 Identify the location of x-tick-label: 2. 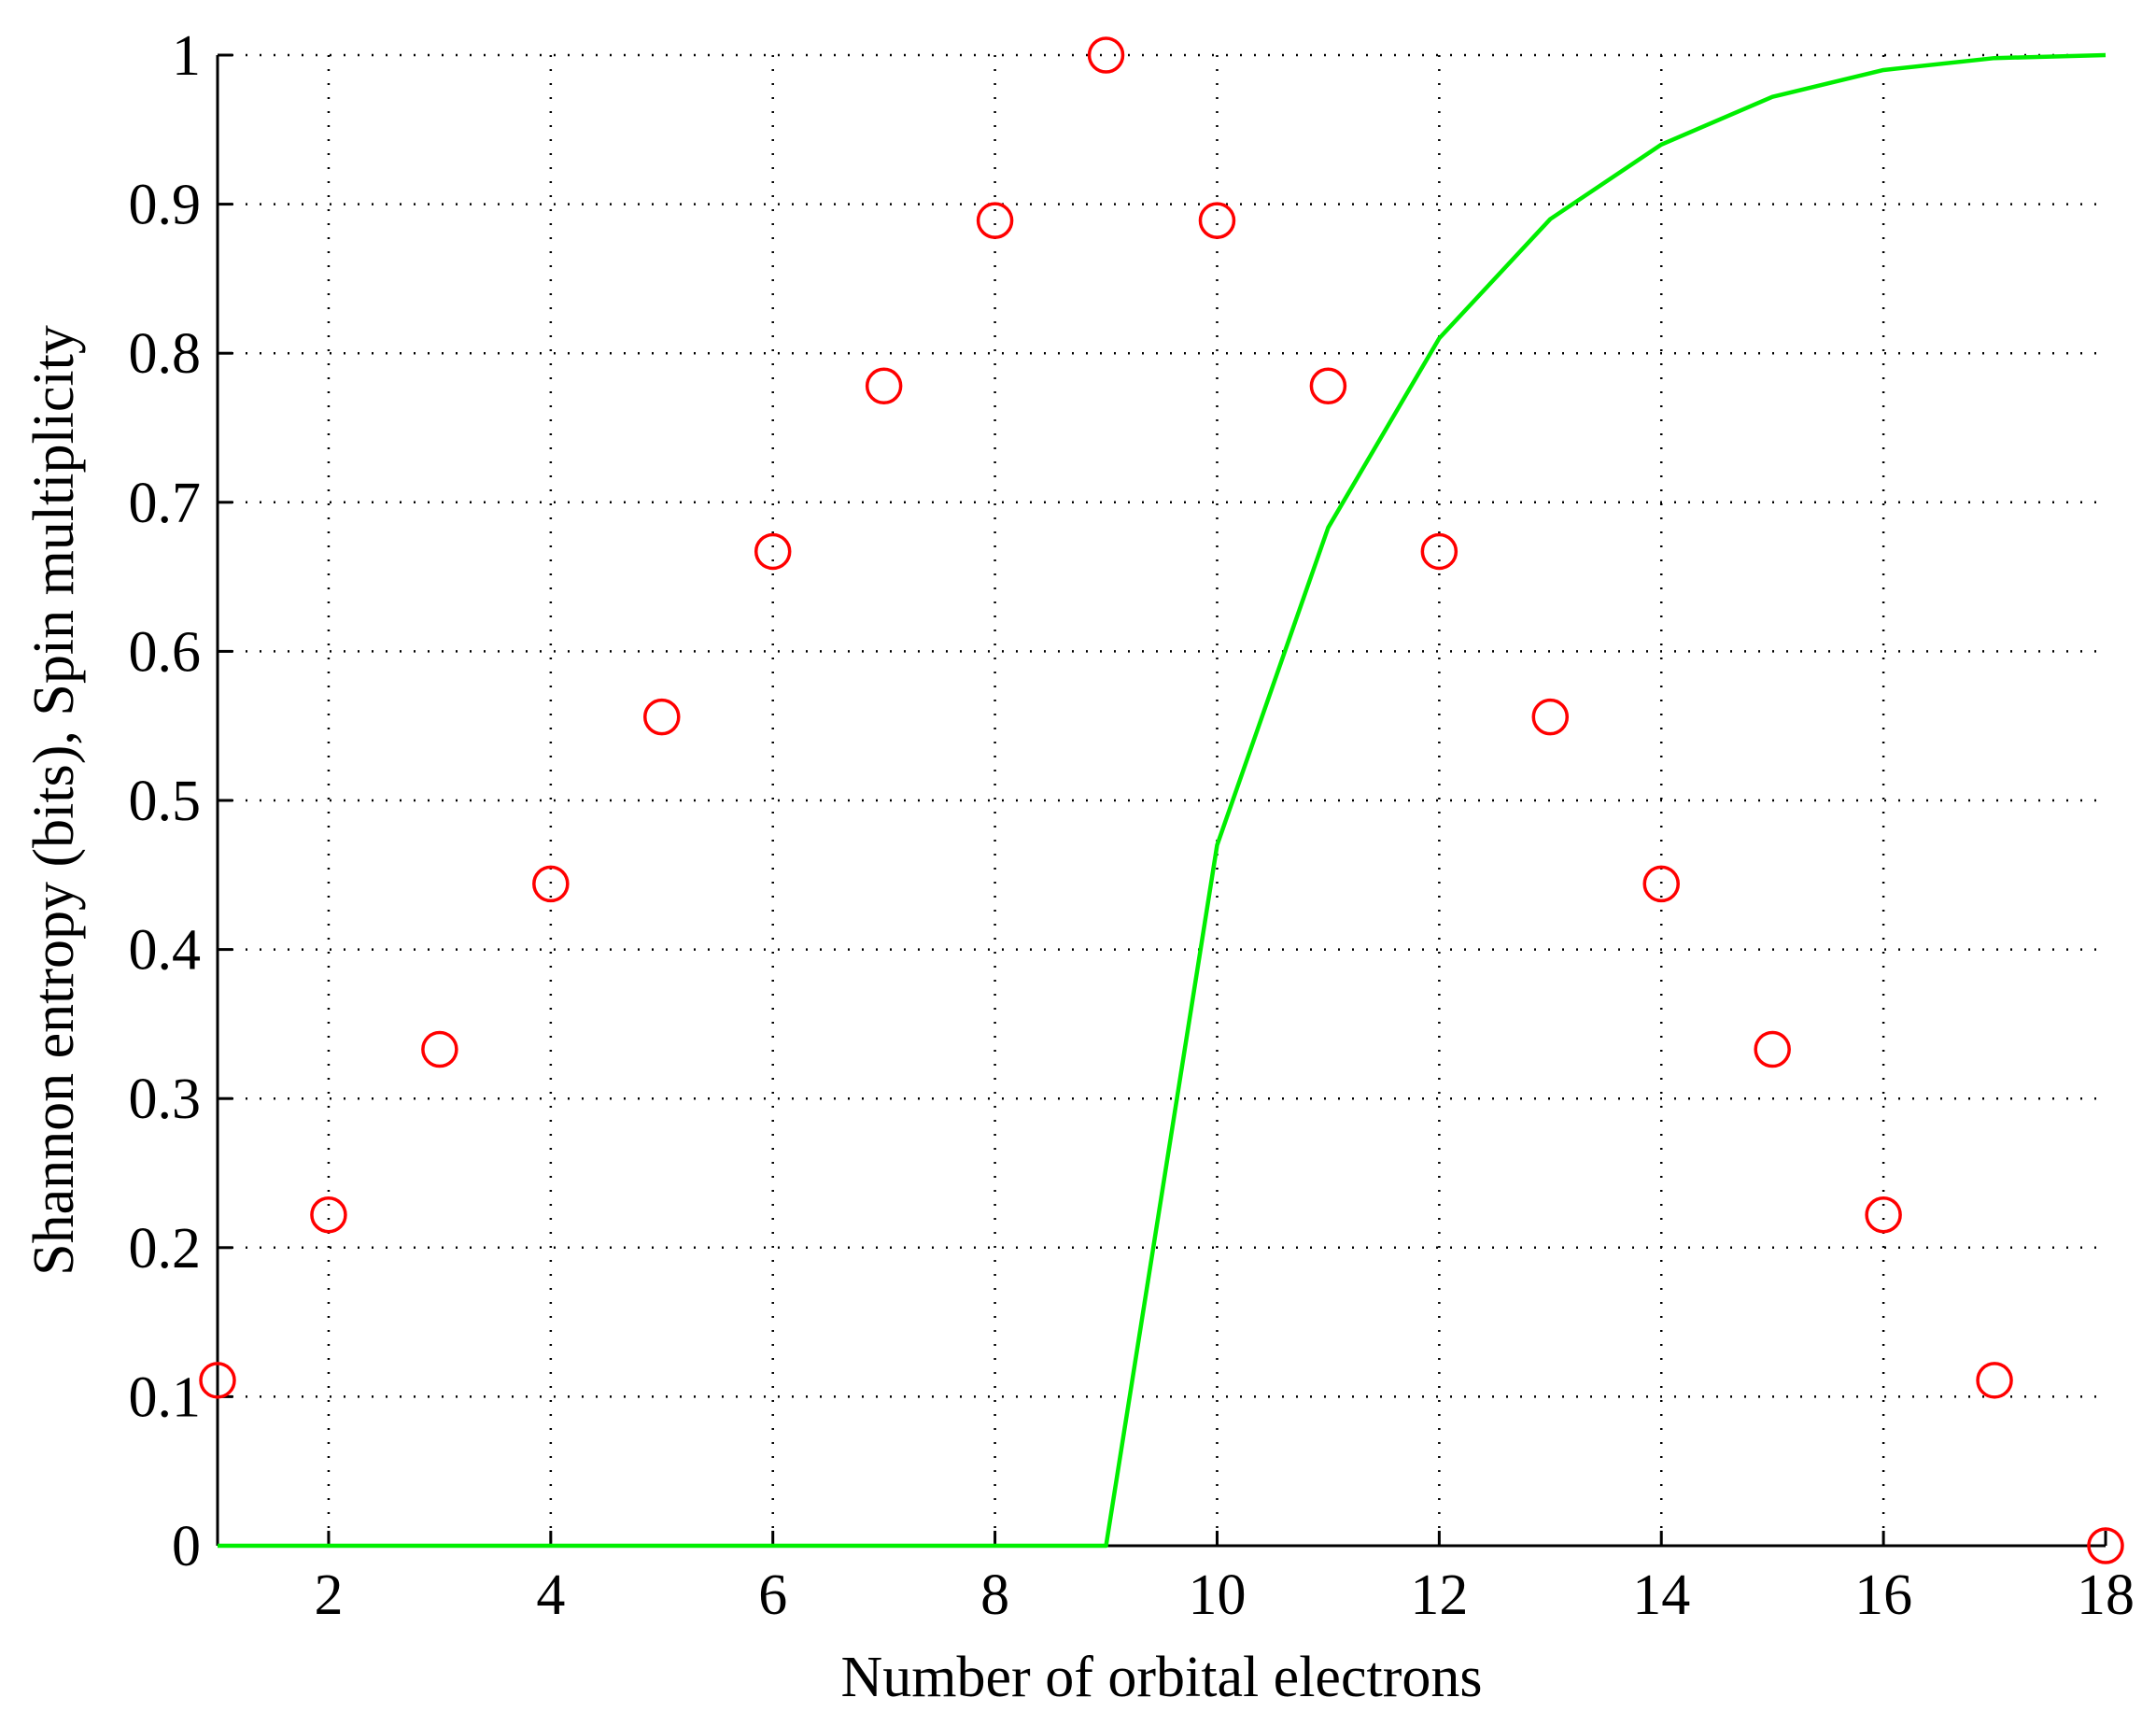
(328, 1595).